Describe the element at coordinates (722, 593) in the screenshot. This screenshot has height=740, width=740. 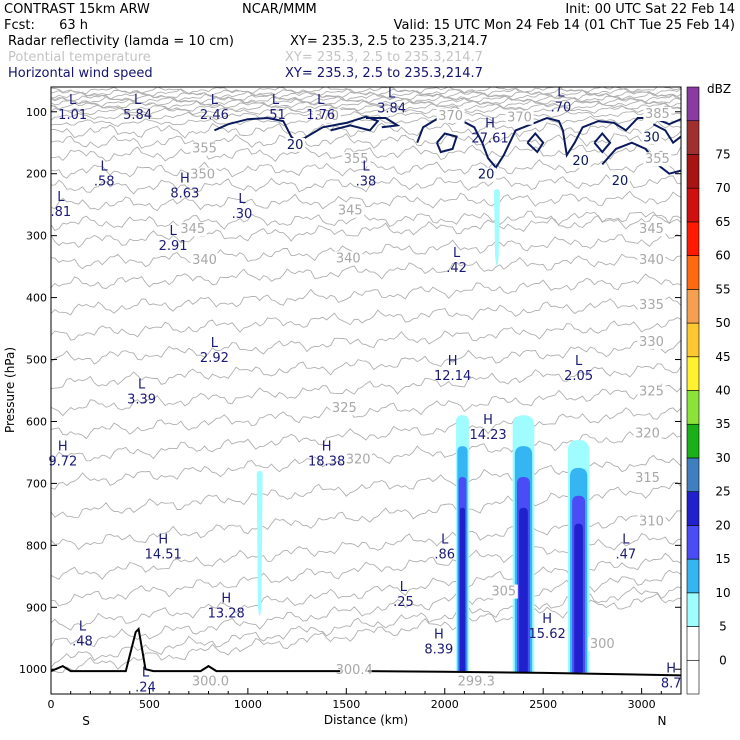
I see `colorbar-tick-label: 10` at that location.